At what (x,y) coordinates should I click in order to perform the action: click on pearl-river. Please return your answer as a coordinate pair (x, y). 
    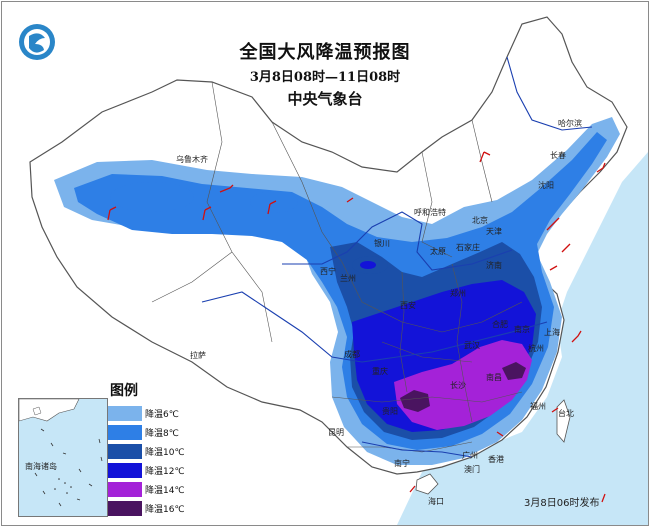
    Looking at the image, I should click on (417, 449).